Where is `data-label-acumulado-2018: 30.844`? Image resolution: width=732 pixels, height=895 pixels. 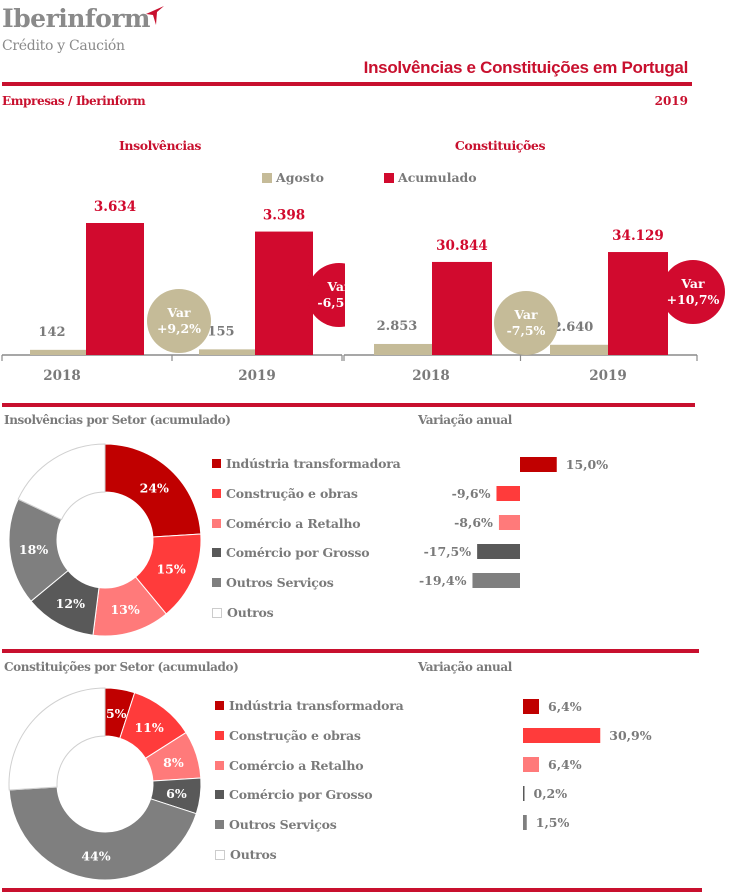 data-label-acumulado-2018: 30.844 is located at coordinates (462, 246).